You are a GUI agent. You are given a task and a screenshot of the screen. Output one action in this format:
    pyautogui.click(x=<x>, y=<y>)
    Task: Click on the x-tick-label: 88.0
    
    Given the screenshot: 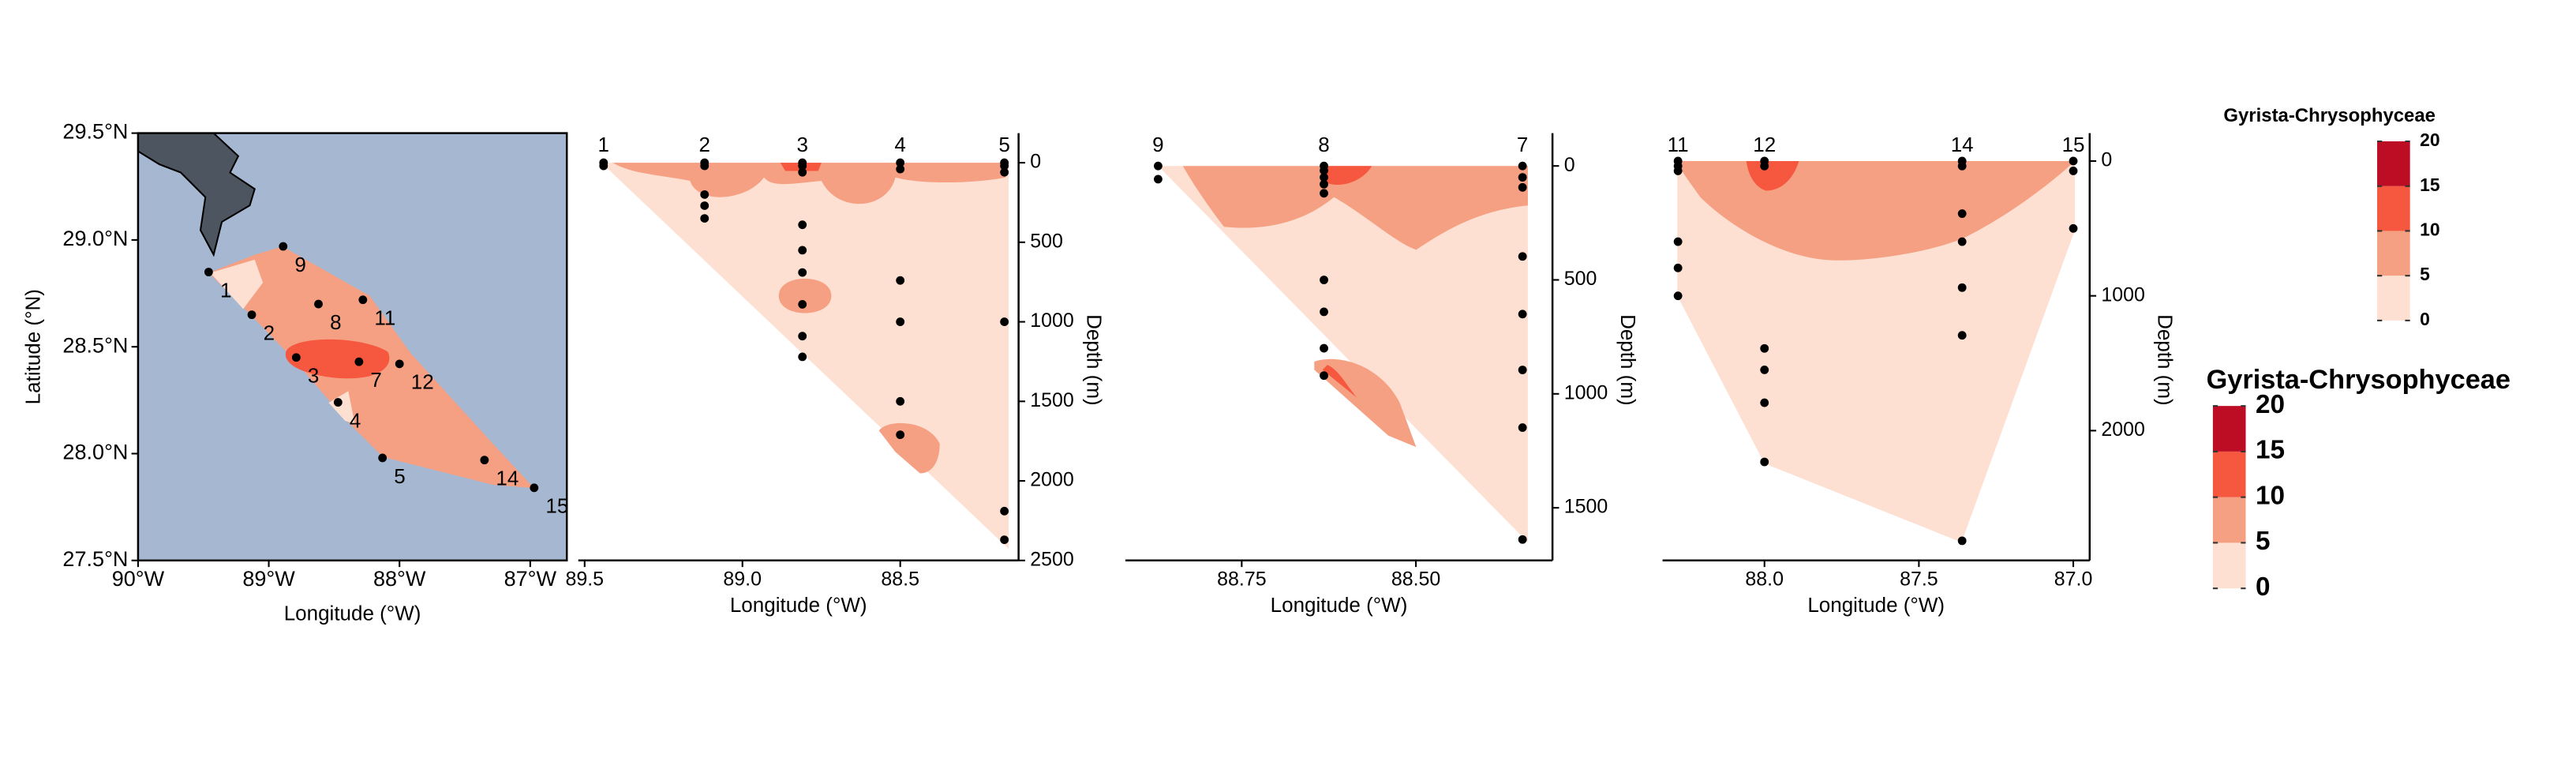 What is the action you would take?
    pyautogui.click(x=1764, y=579)
    